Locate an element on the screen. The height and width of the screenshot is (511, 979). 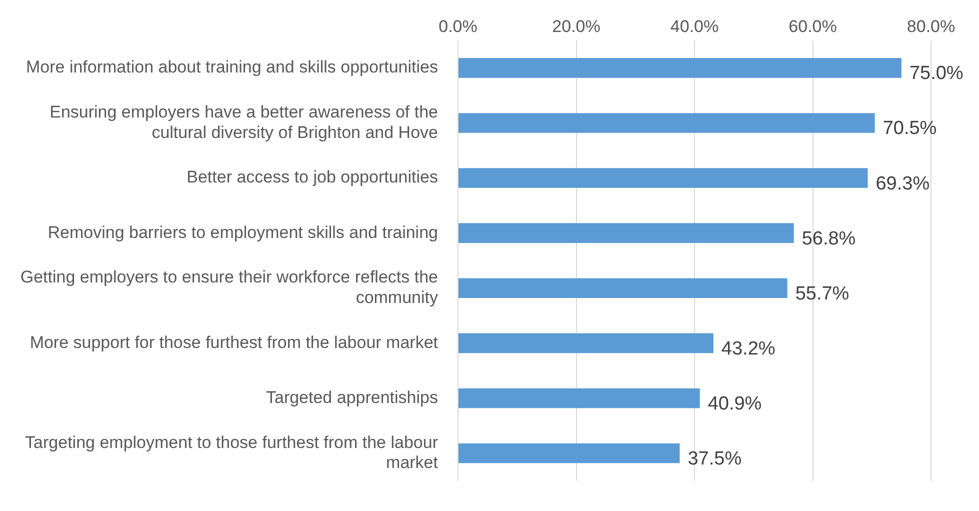
data-label: 55.7% is located at coordinates (822, 293).